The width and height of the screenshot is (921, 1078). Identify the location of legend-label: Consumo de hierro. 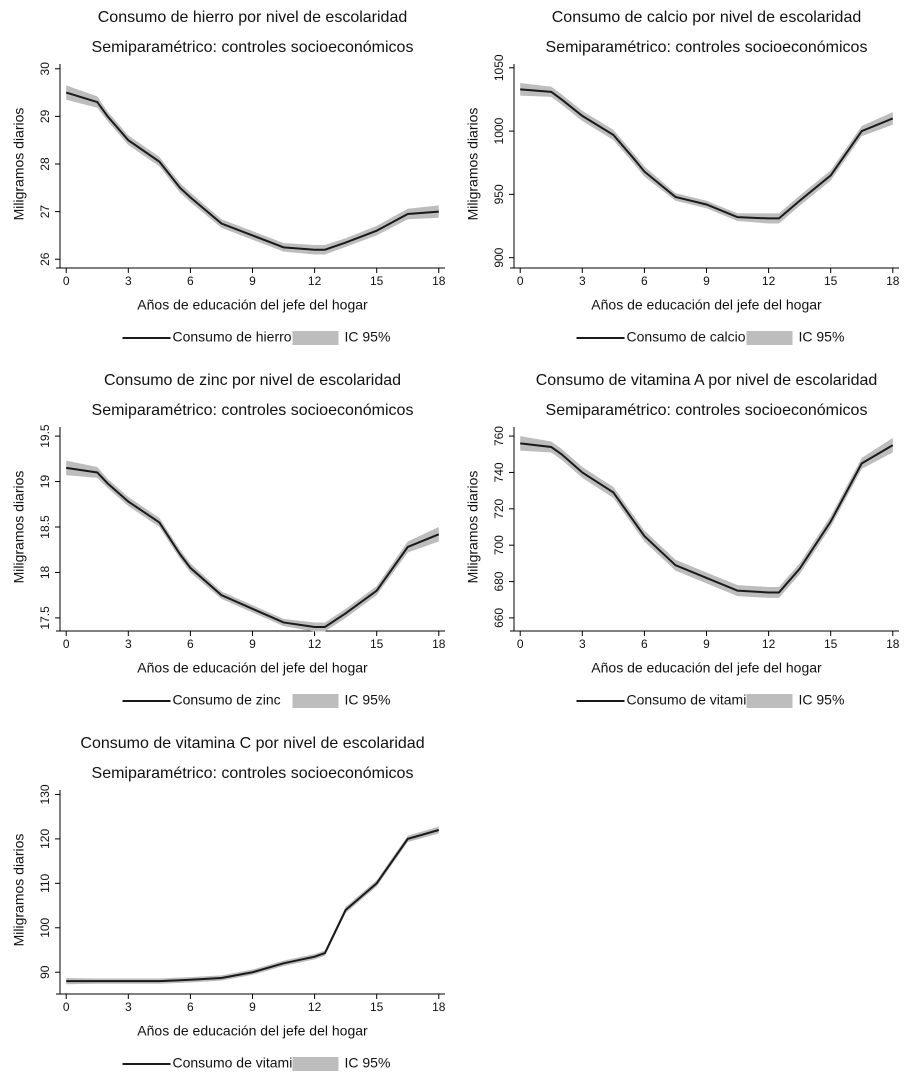
(232, 337).